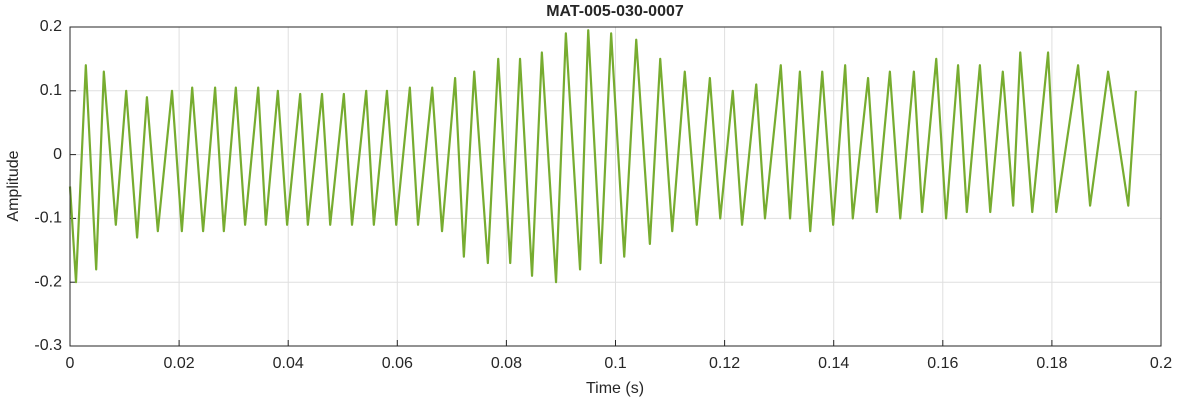  I want to click on chart-title: MAT-005-030-0007, so click(615, 11).